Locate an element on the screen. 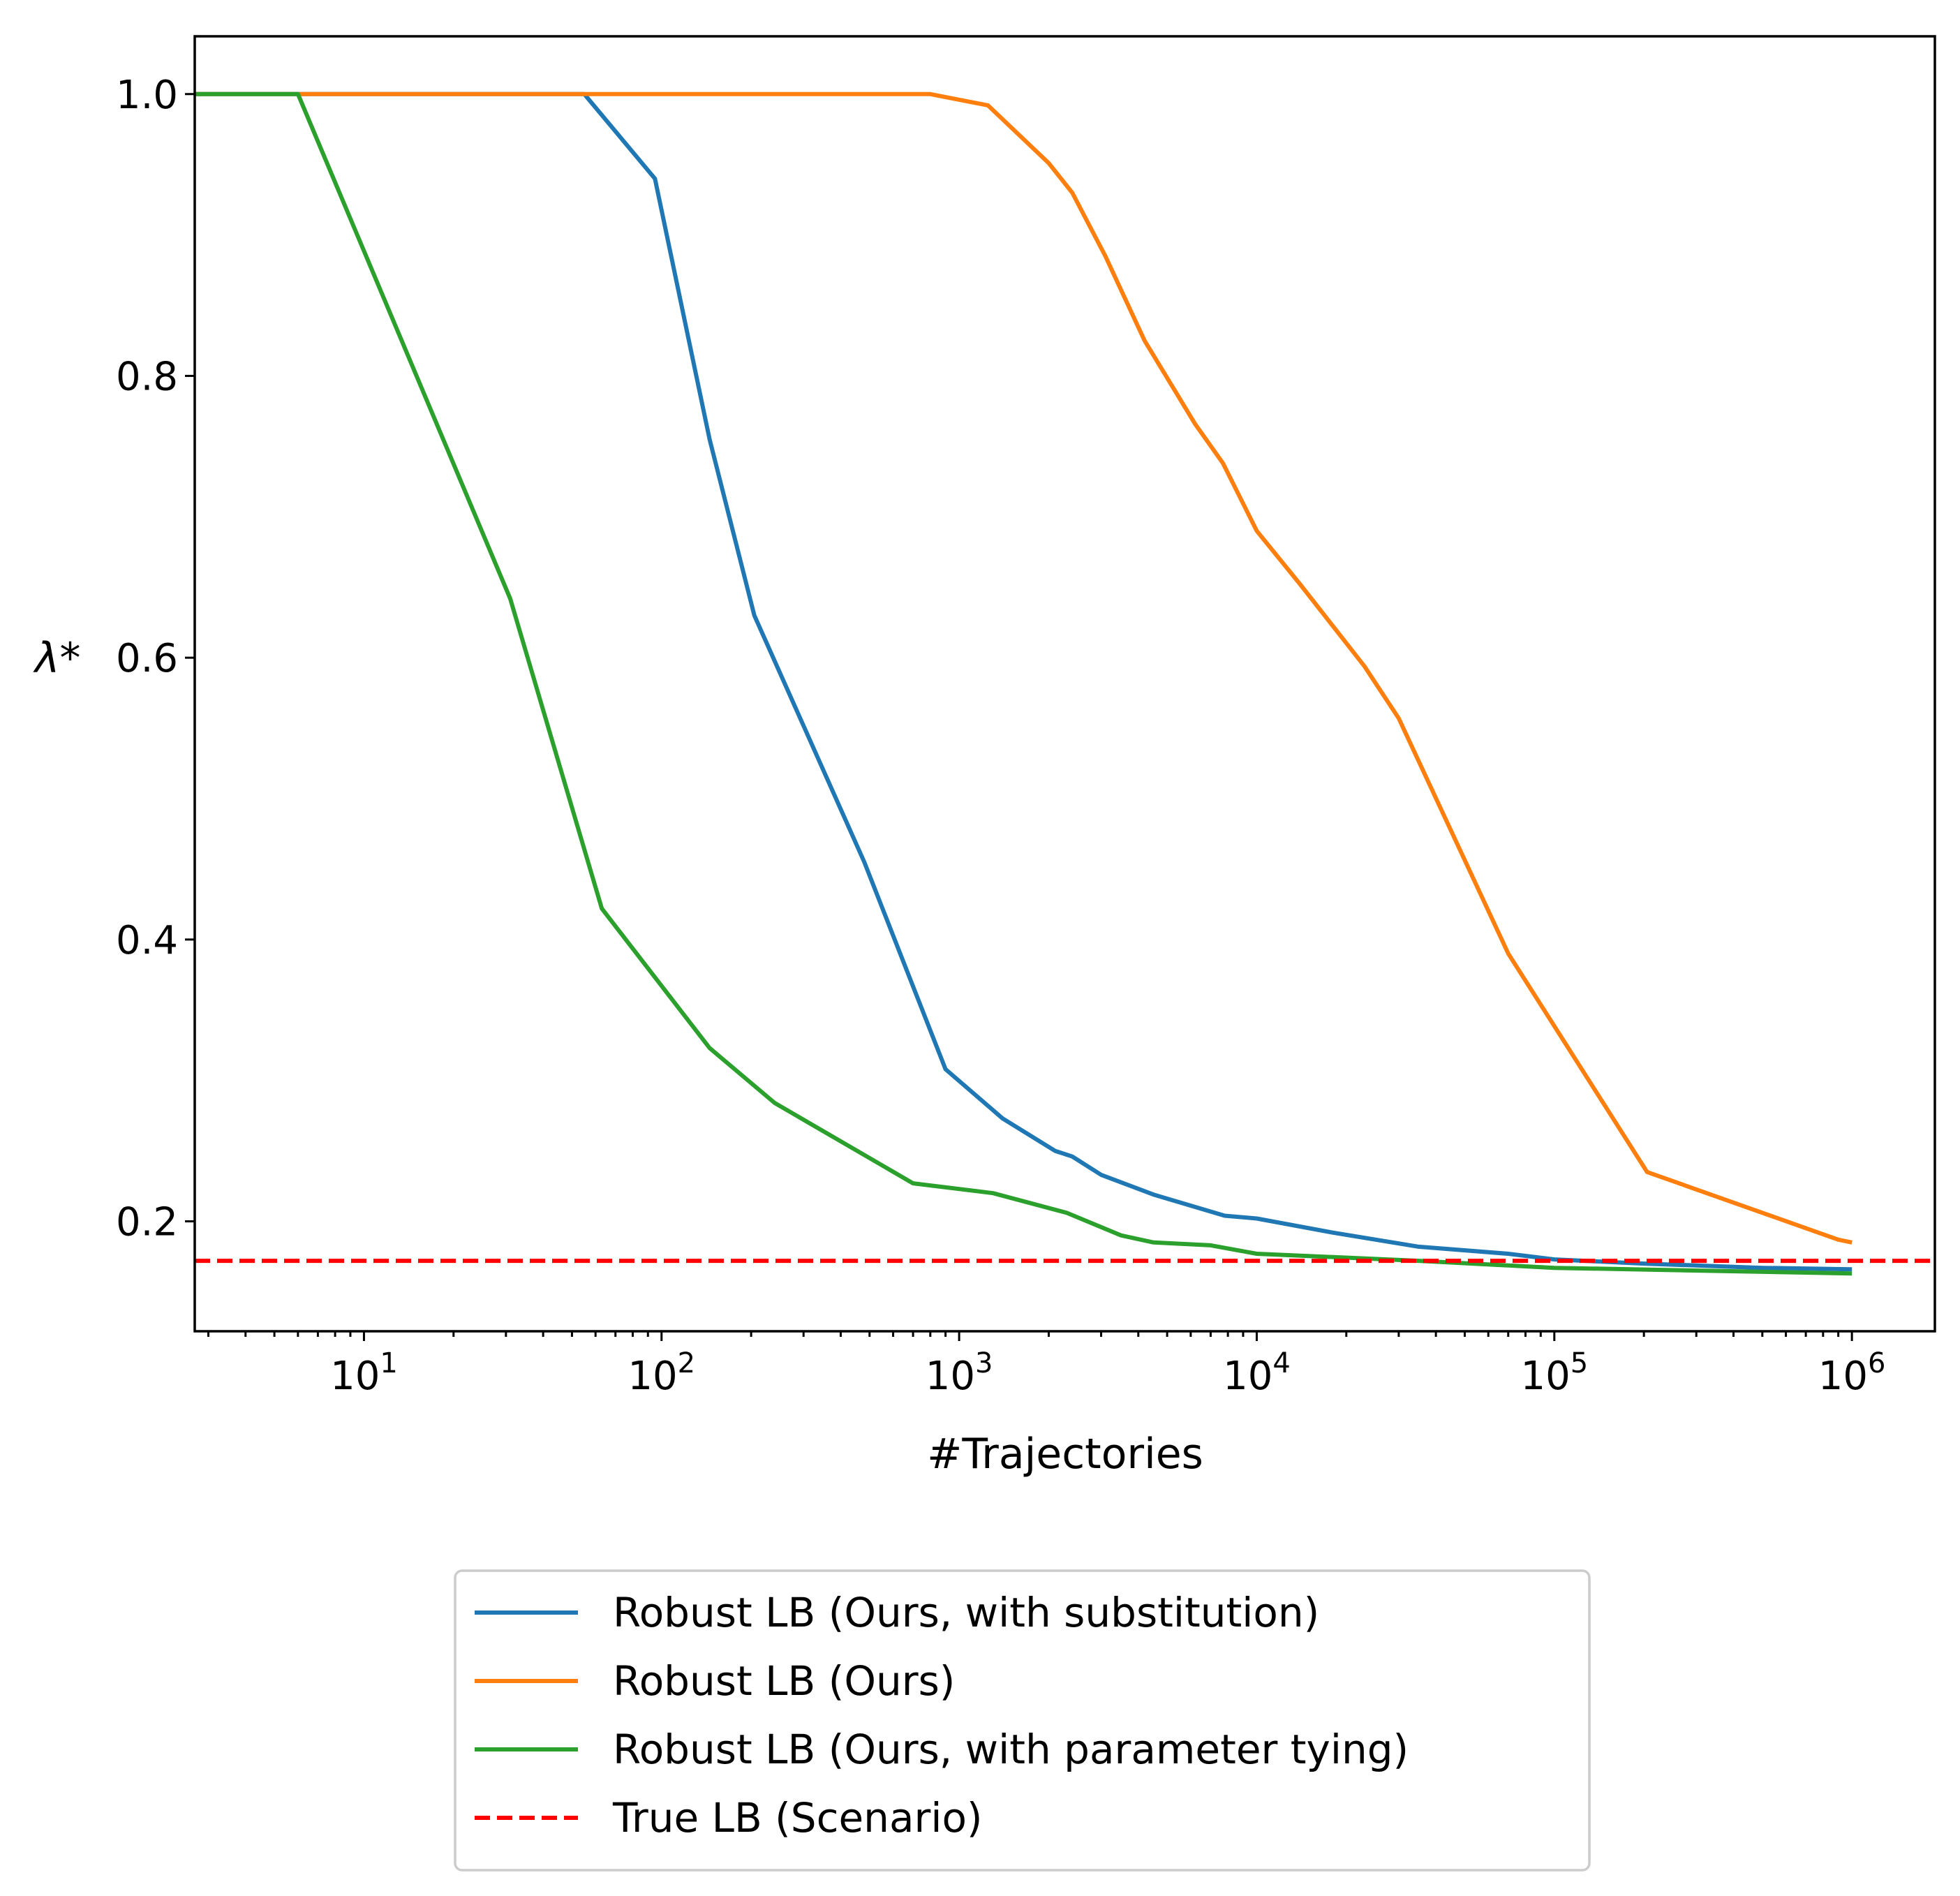  legend-label-2: Robust LB (Ours) is located at coordinates (784, 1681).